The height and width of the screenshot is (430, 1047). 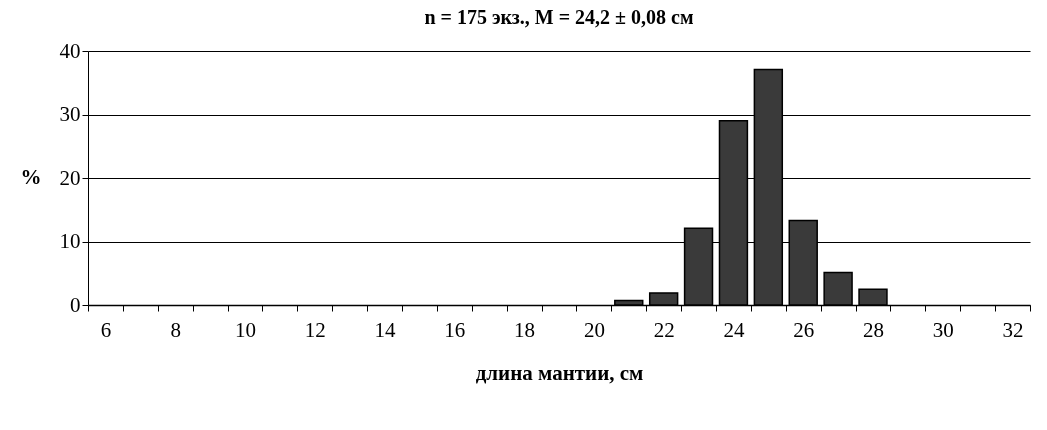 I want to click on y-tick-label: 0, so click(x=75, y=304).